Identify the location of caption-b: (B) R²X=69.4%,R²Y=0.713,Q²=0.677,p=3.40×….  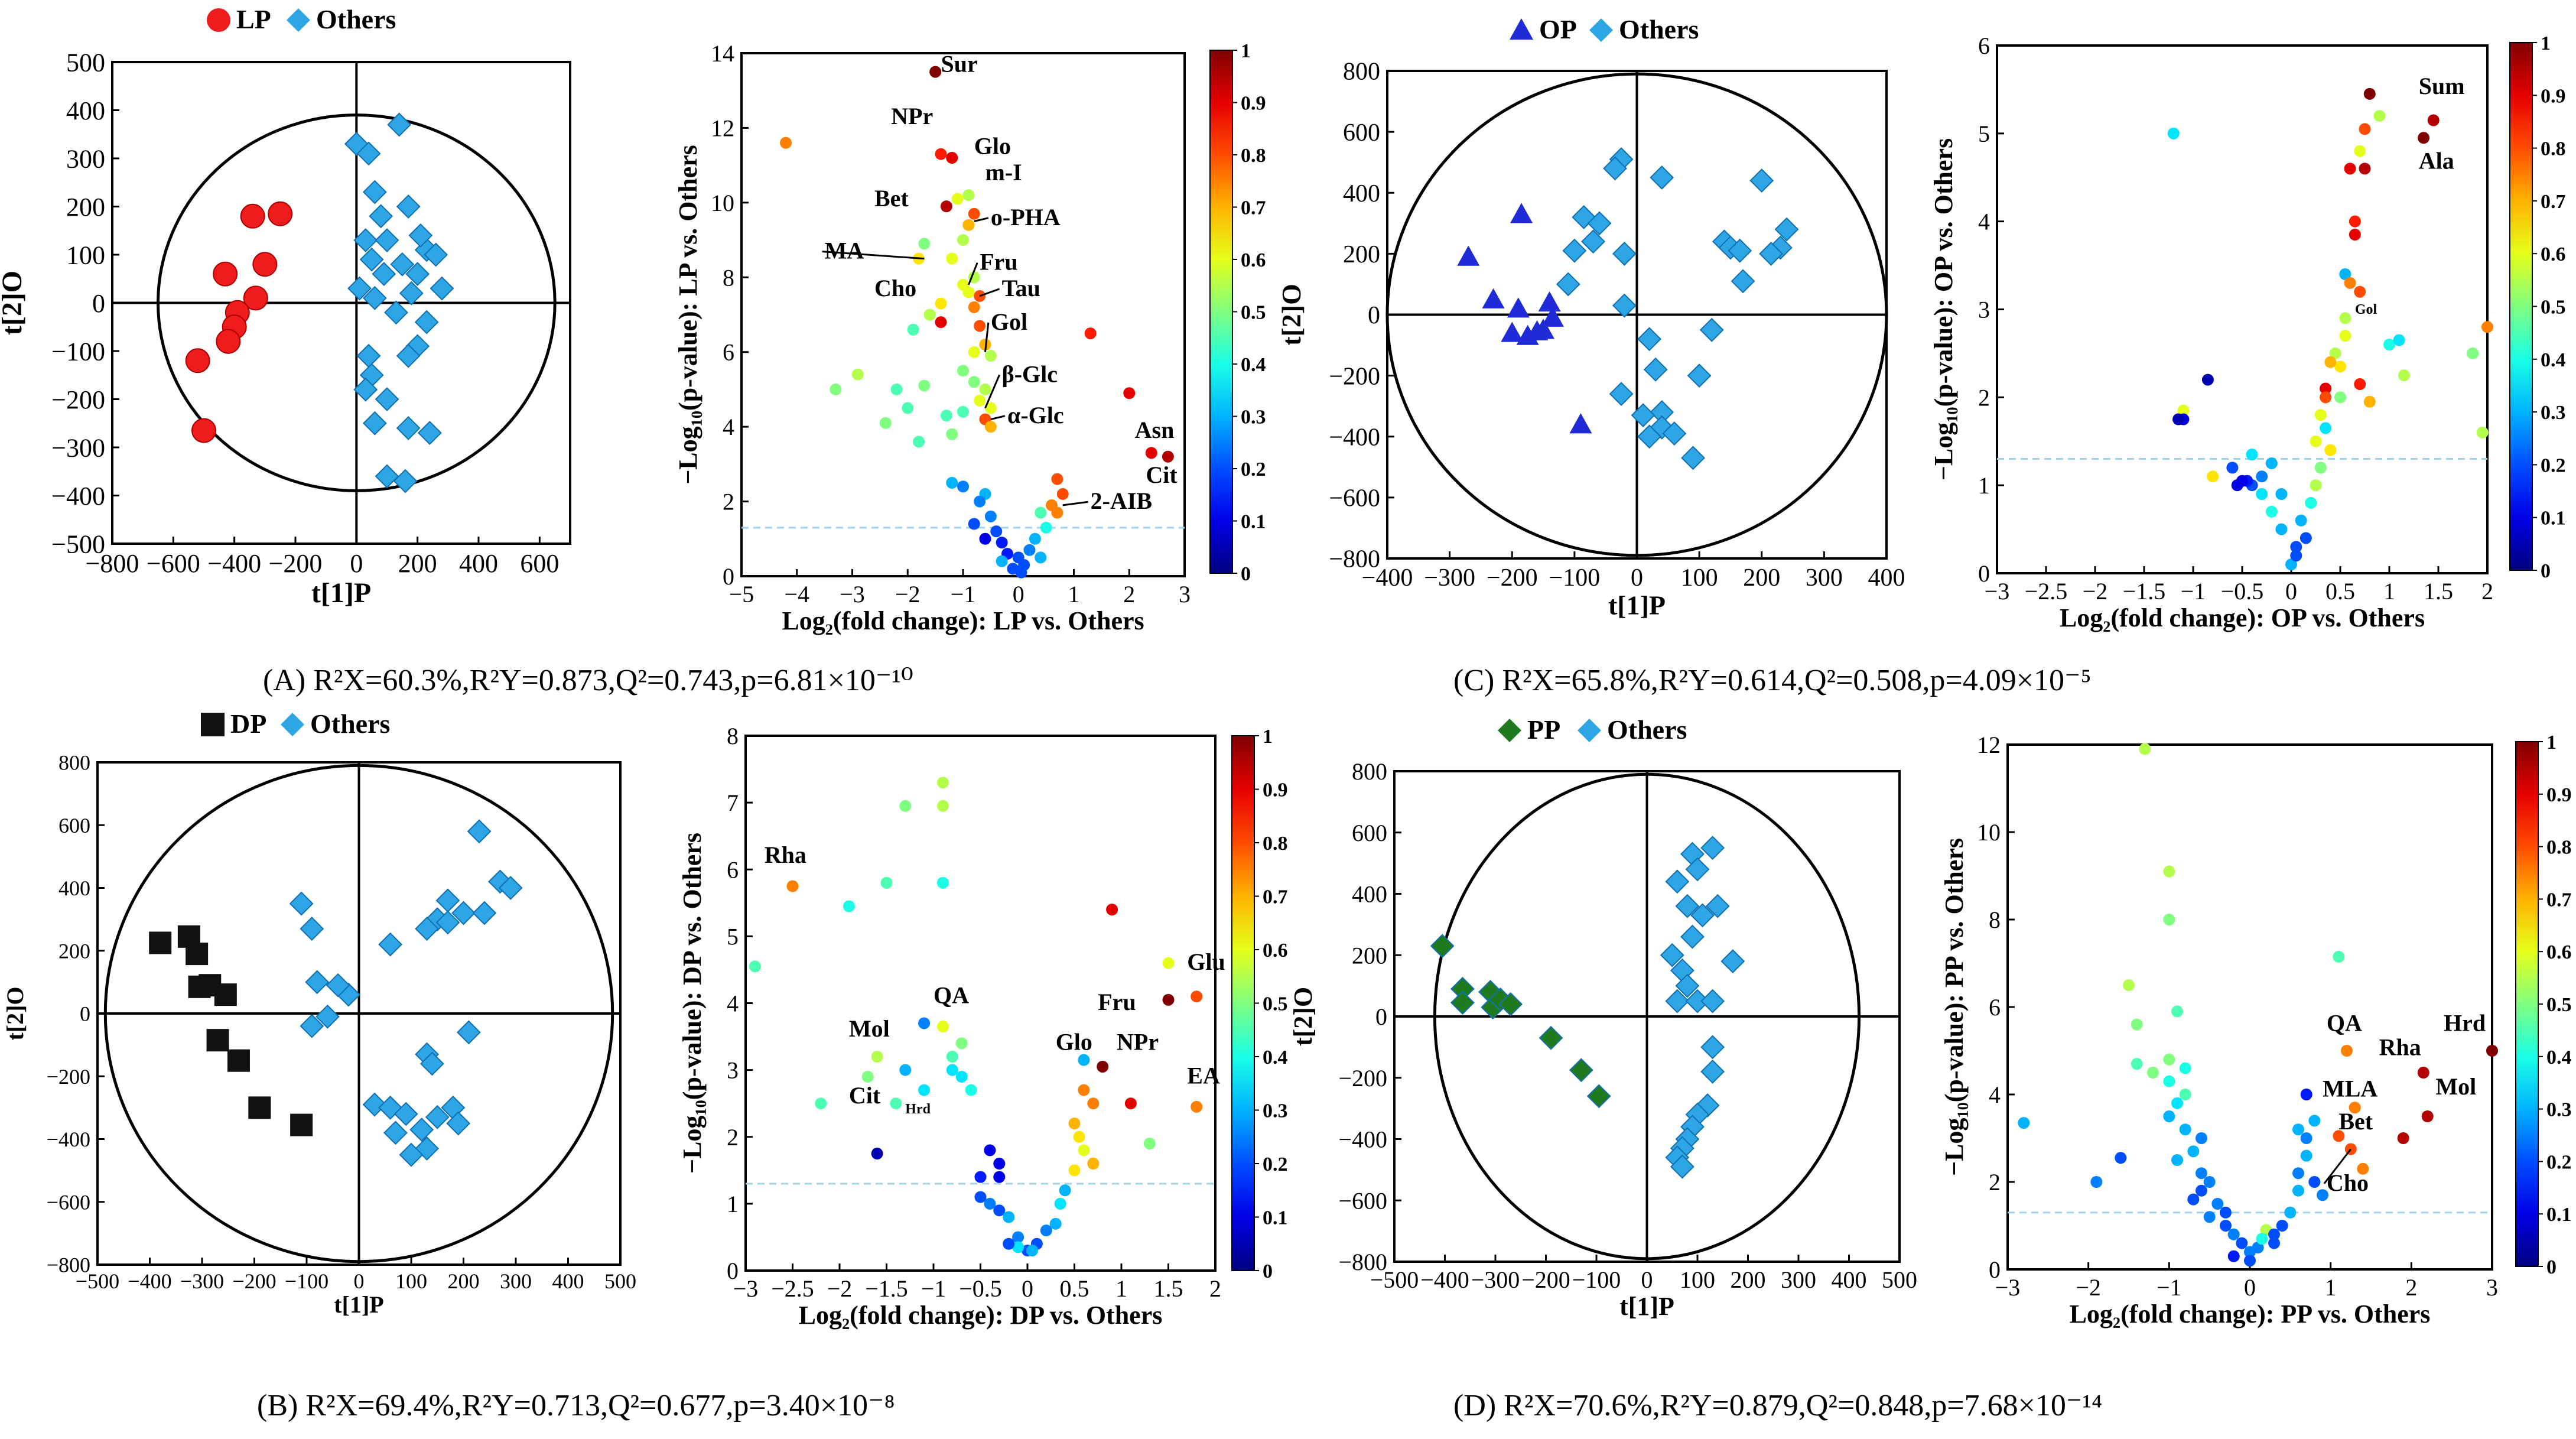
(576, 1405).